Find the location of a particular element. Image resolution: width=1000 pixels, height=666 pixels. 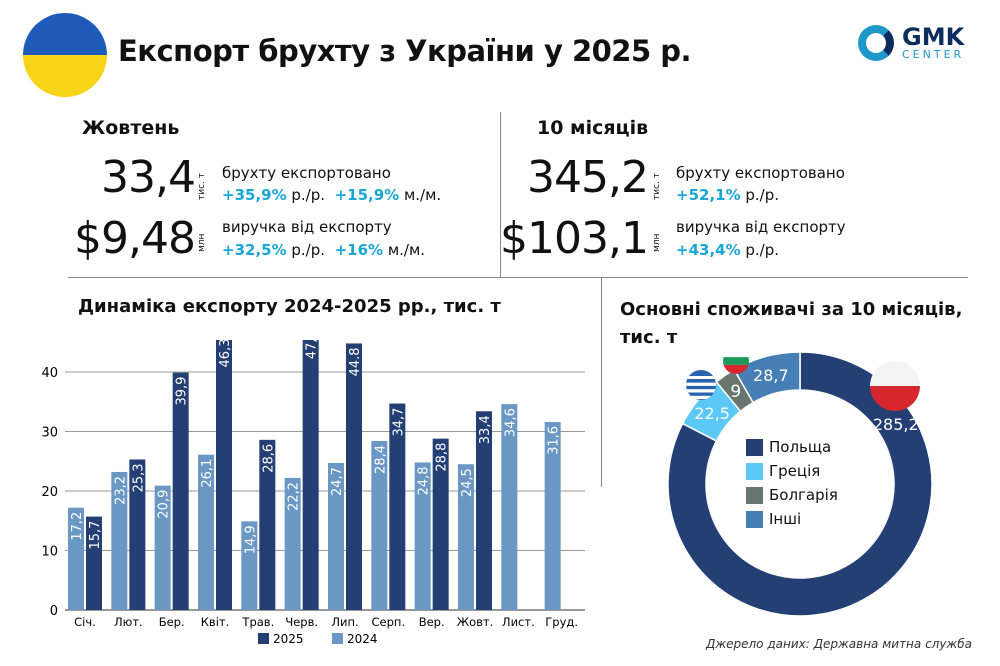

ten-months-volume-changes: +52,1% р./р. is located at coordinates (727, 195).